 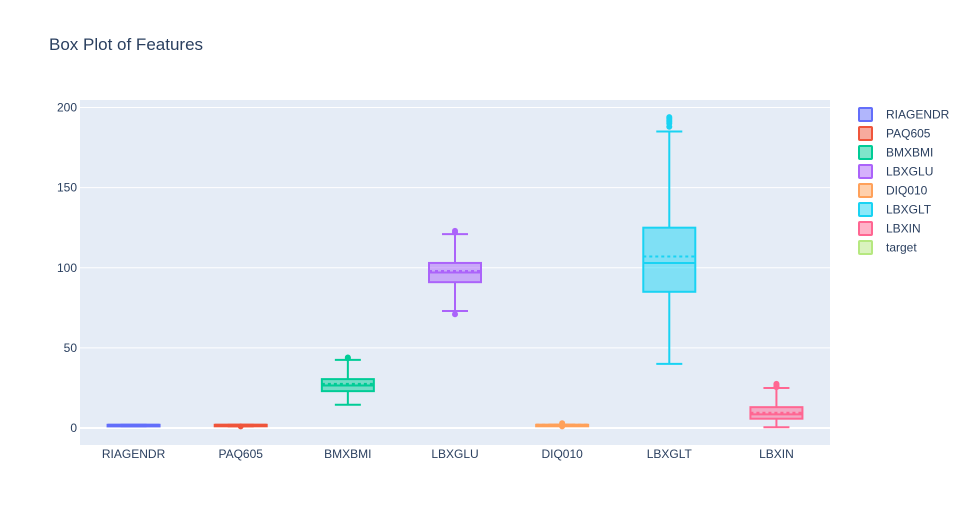 What do you see at coordinates (918, 115) in the screenshot?
I see `legend-label: RIAGENDR` at bounding box center [918, 115].